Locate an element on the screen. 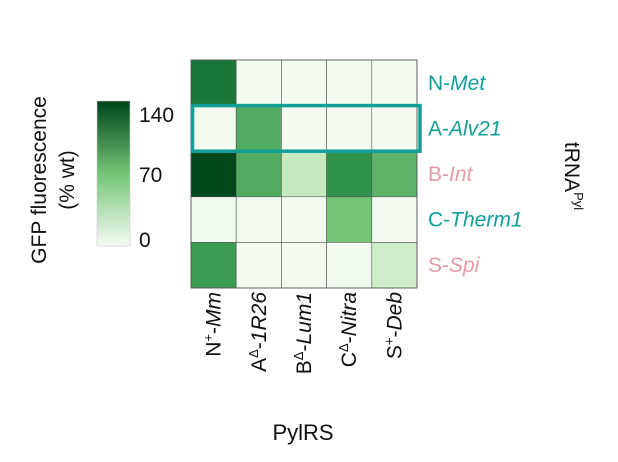  row-label: A-Alv21 is located at coordinates (465, 128).